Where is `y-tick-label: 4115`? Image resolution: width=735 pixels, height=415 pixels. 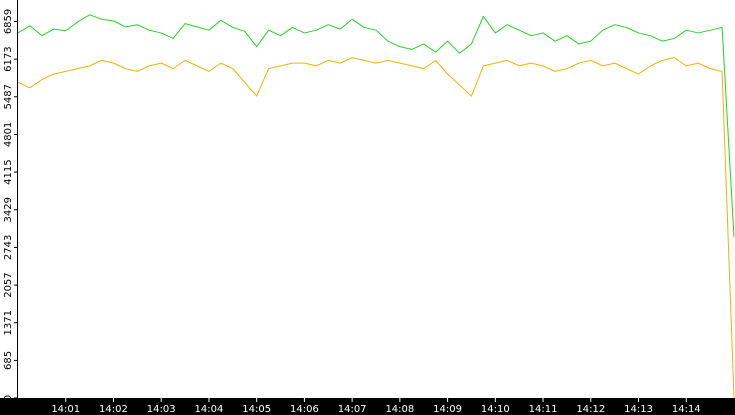 y-tick-label: 4115 is located at coordinates (8, 171).